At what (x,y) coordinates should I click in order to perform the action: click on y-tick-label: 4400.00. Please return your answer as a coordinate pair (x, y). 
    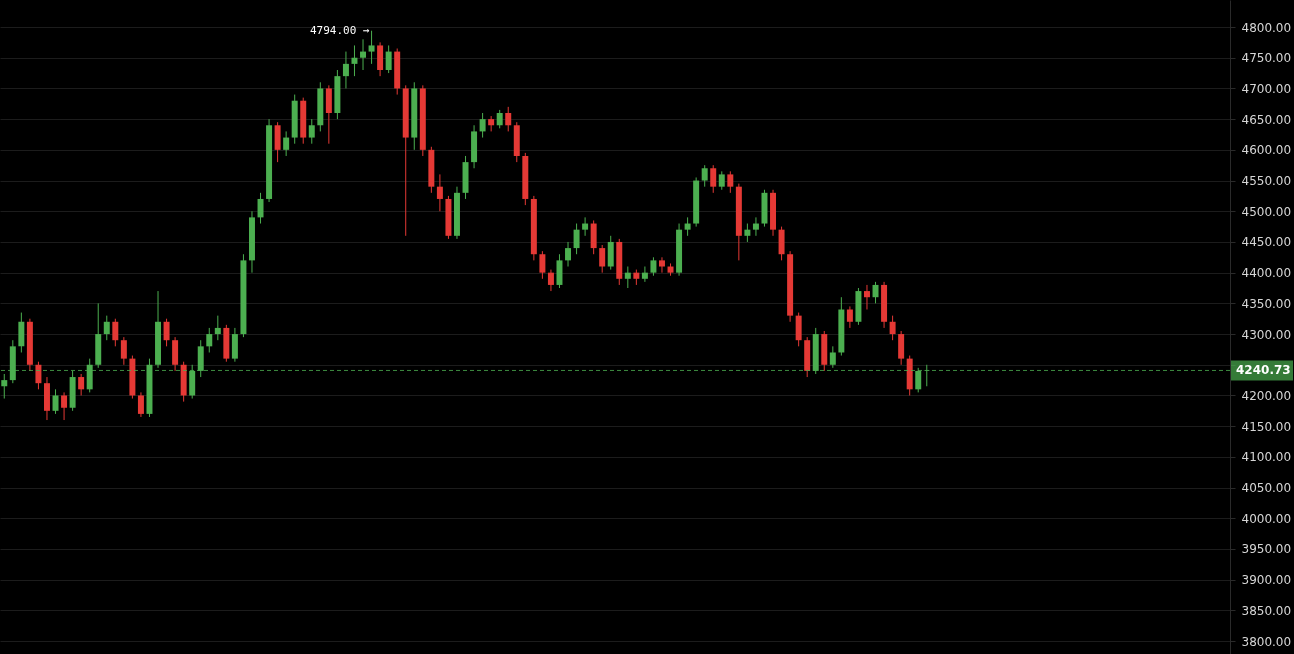
    Looking at the image, I should click on (1266, 273).